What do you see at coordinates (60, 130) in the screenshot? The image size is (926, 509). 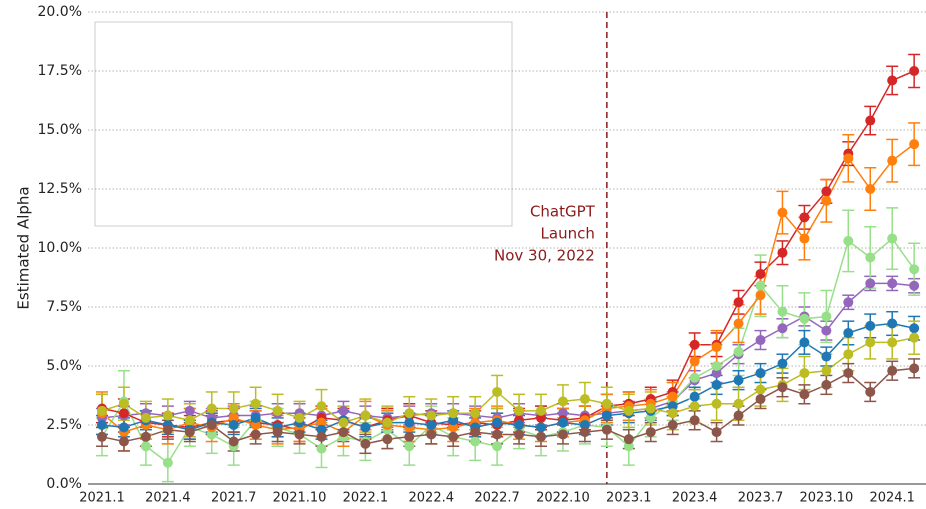 I see `y-tick-label: 15.0%` at bounding box center [60, 130].